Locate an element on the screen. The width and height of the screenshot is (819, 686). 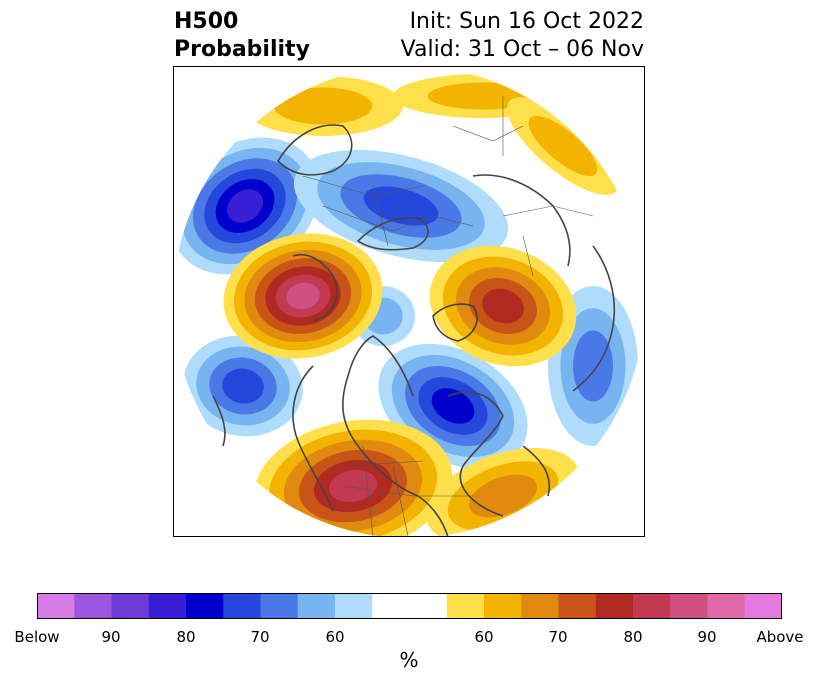
colorbar is located at coordinates (409, 606).